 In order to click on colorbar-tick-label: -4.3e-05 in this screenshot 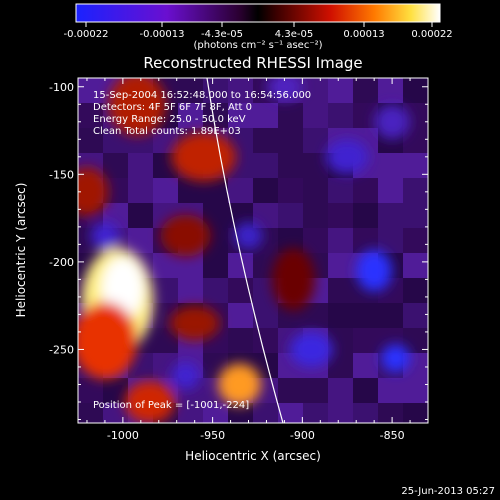, I will do `click(222, 34)`.